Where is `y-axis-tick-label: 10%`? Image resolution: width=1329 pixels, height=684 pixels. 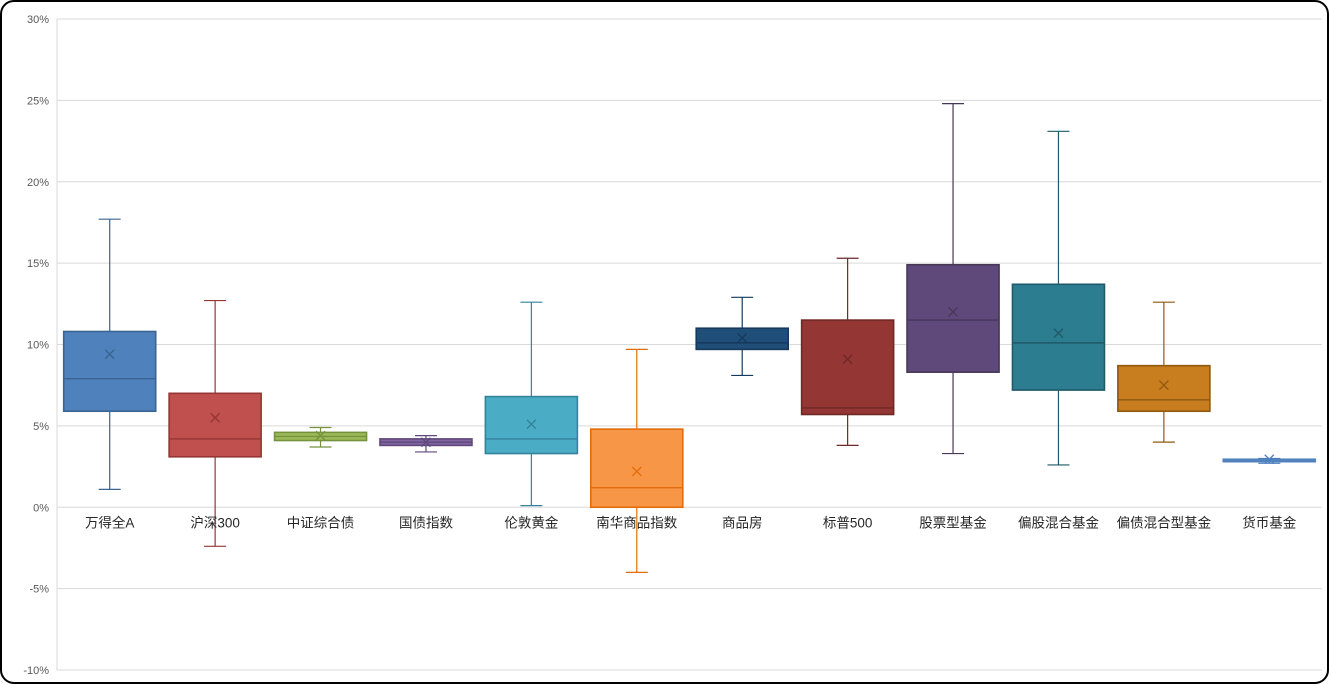
y-axis-tick-label: 10% is located at coordinates (38, 346).